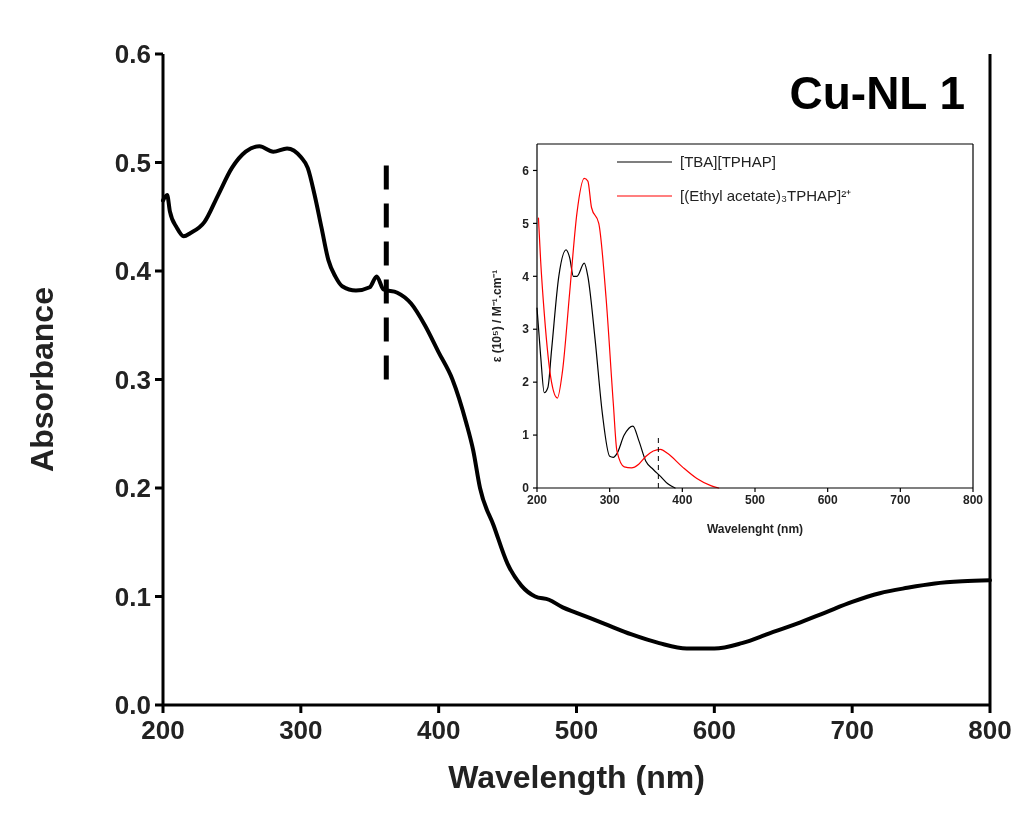  I want to click on y-tick-label: 0.5, so click(132, 162).